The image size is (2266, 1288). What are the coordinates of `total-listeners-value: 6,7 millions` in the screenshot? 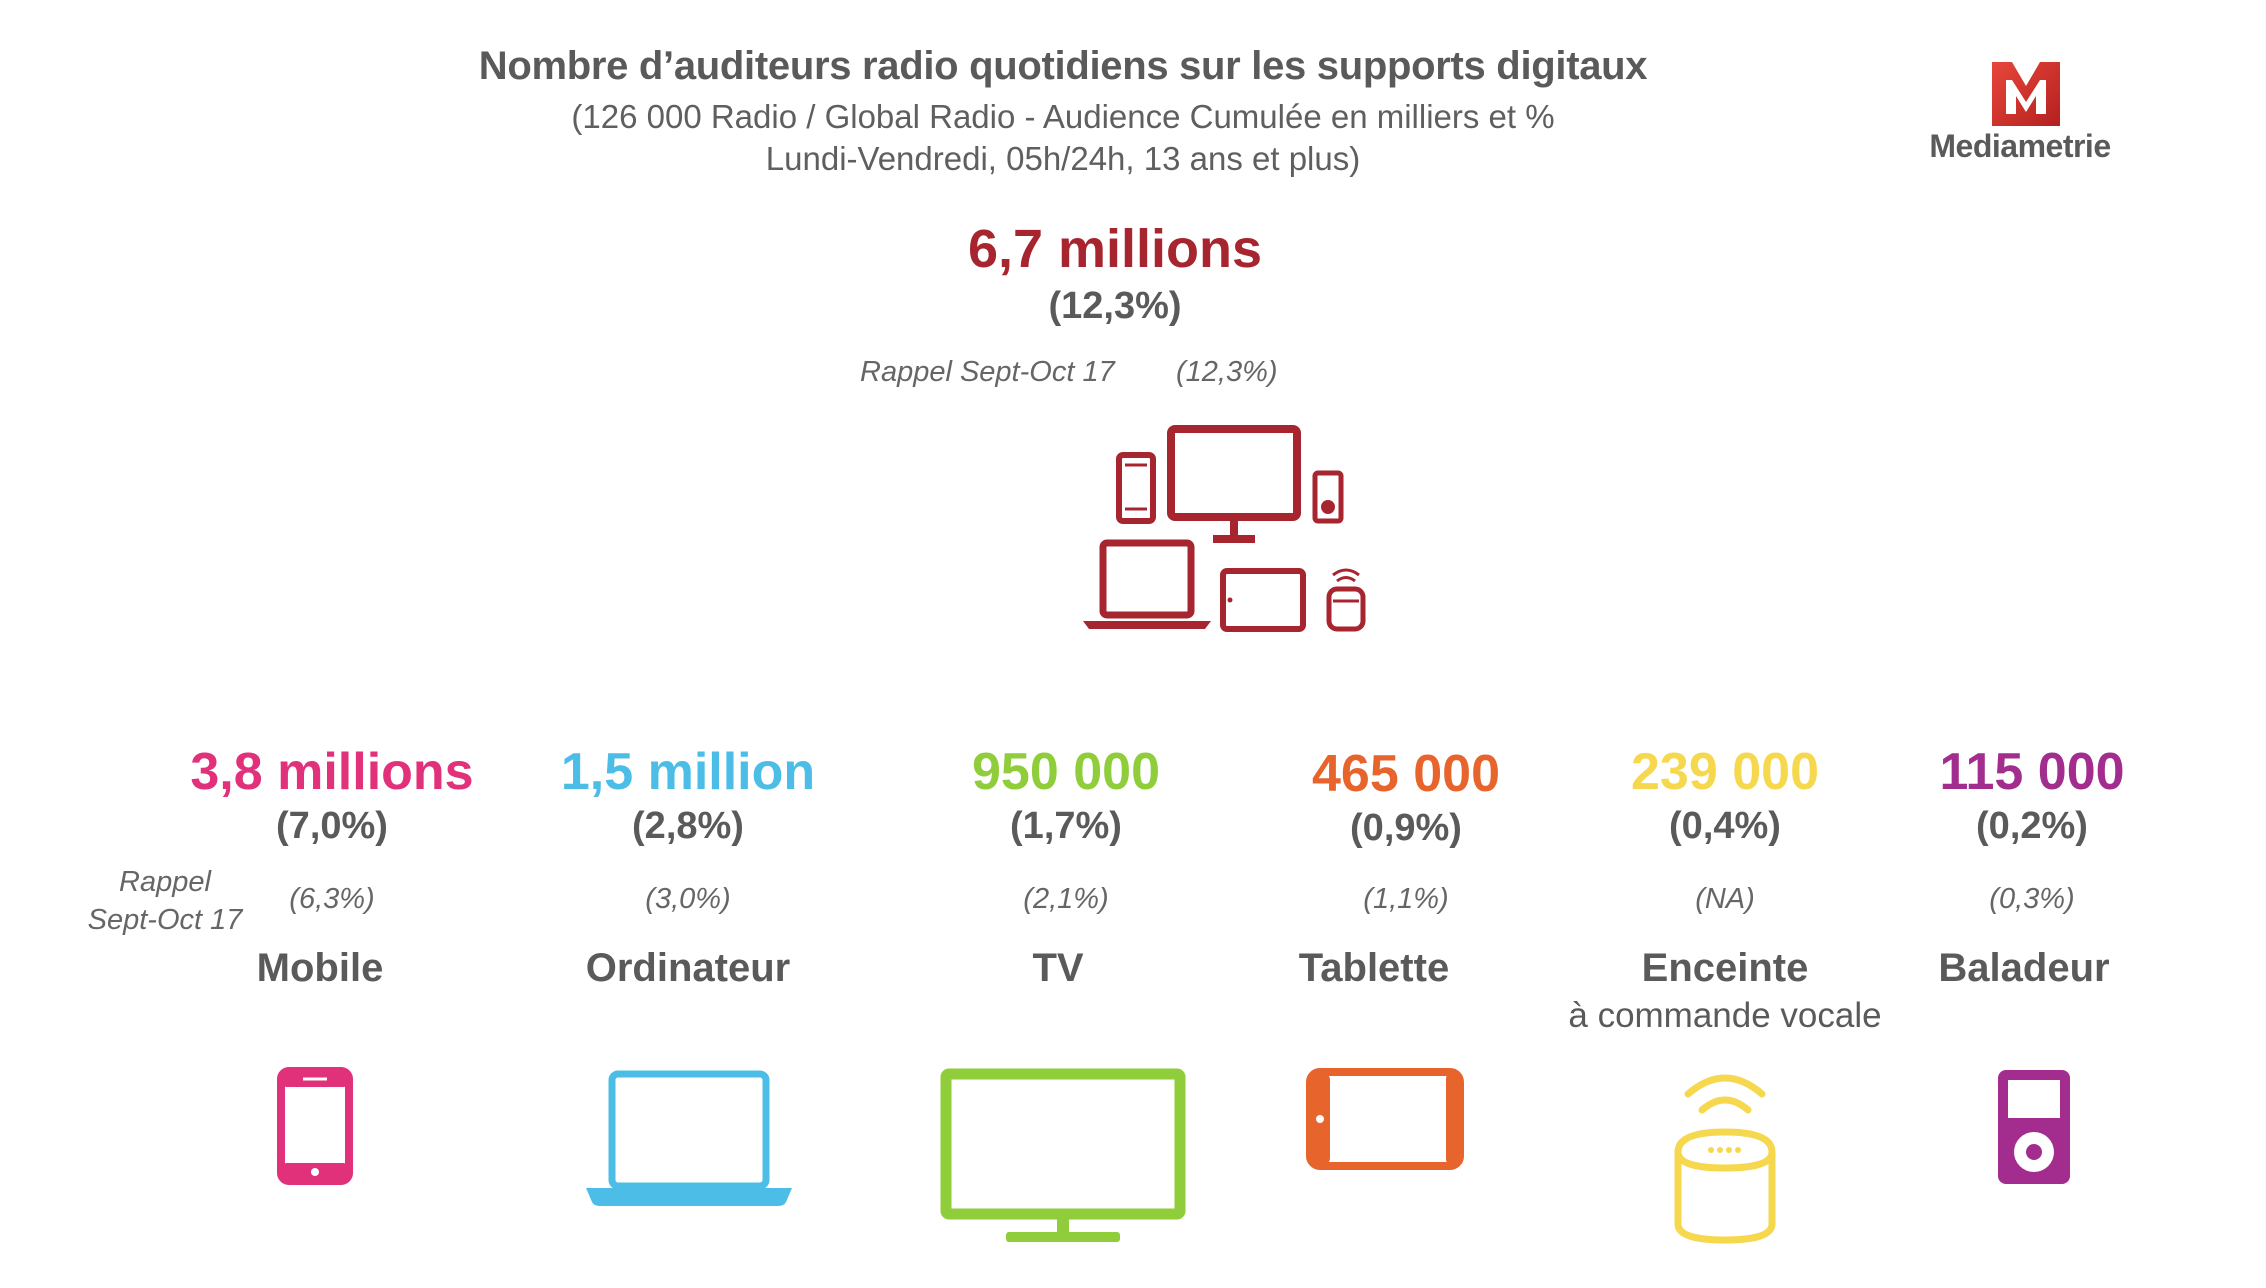 It's located at (1115, 249).